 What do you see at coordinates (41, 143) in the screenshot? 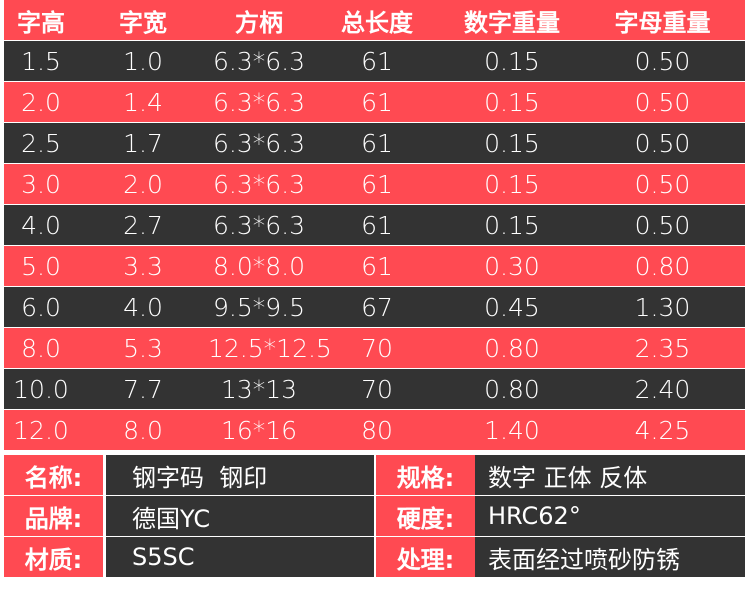
I see `table-cell: 2.5` at bounding box center [41, 143].